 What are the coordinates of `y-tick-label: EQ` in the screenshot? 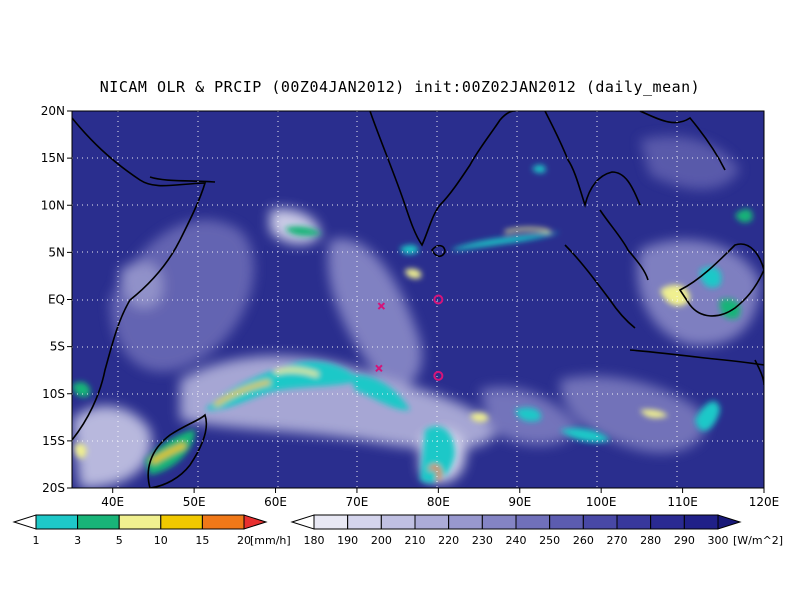 It's located at (56, 300).